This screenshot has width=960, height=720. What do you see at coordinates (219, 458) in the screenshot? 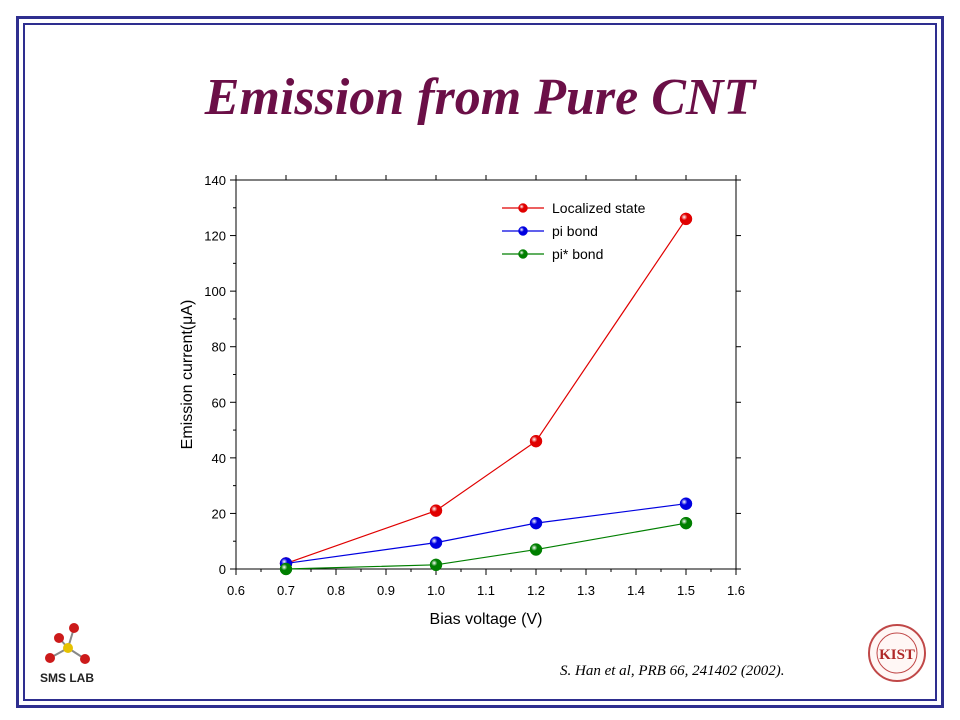
I see `y-tick-label: 40` at bounding box center [219, 458].